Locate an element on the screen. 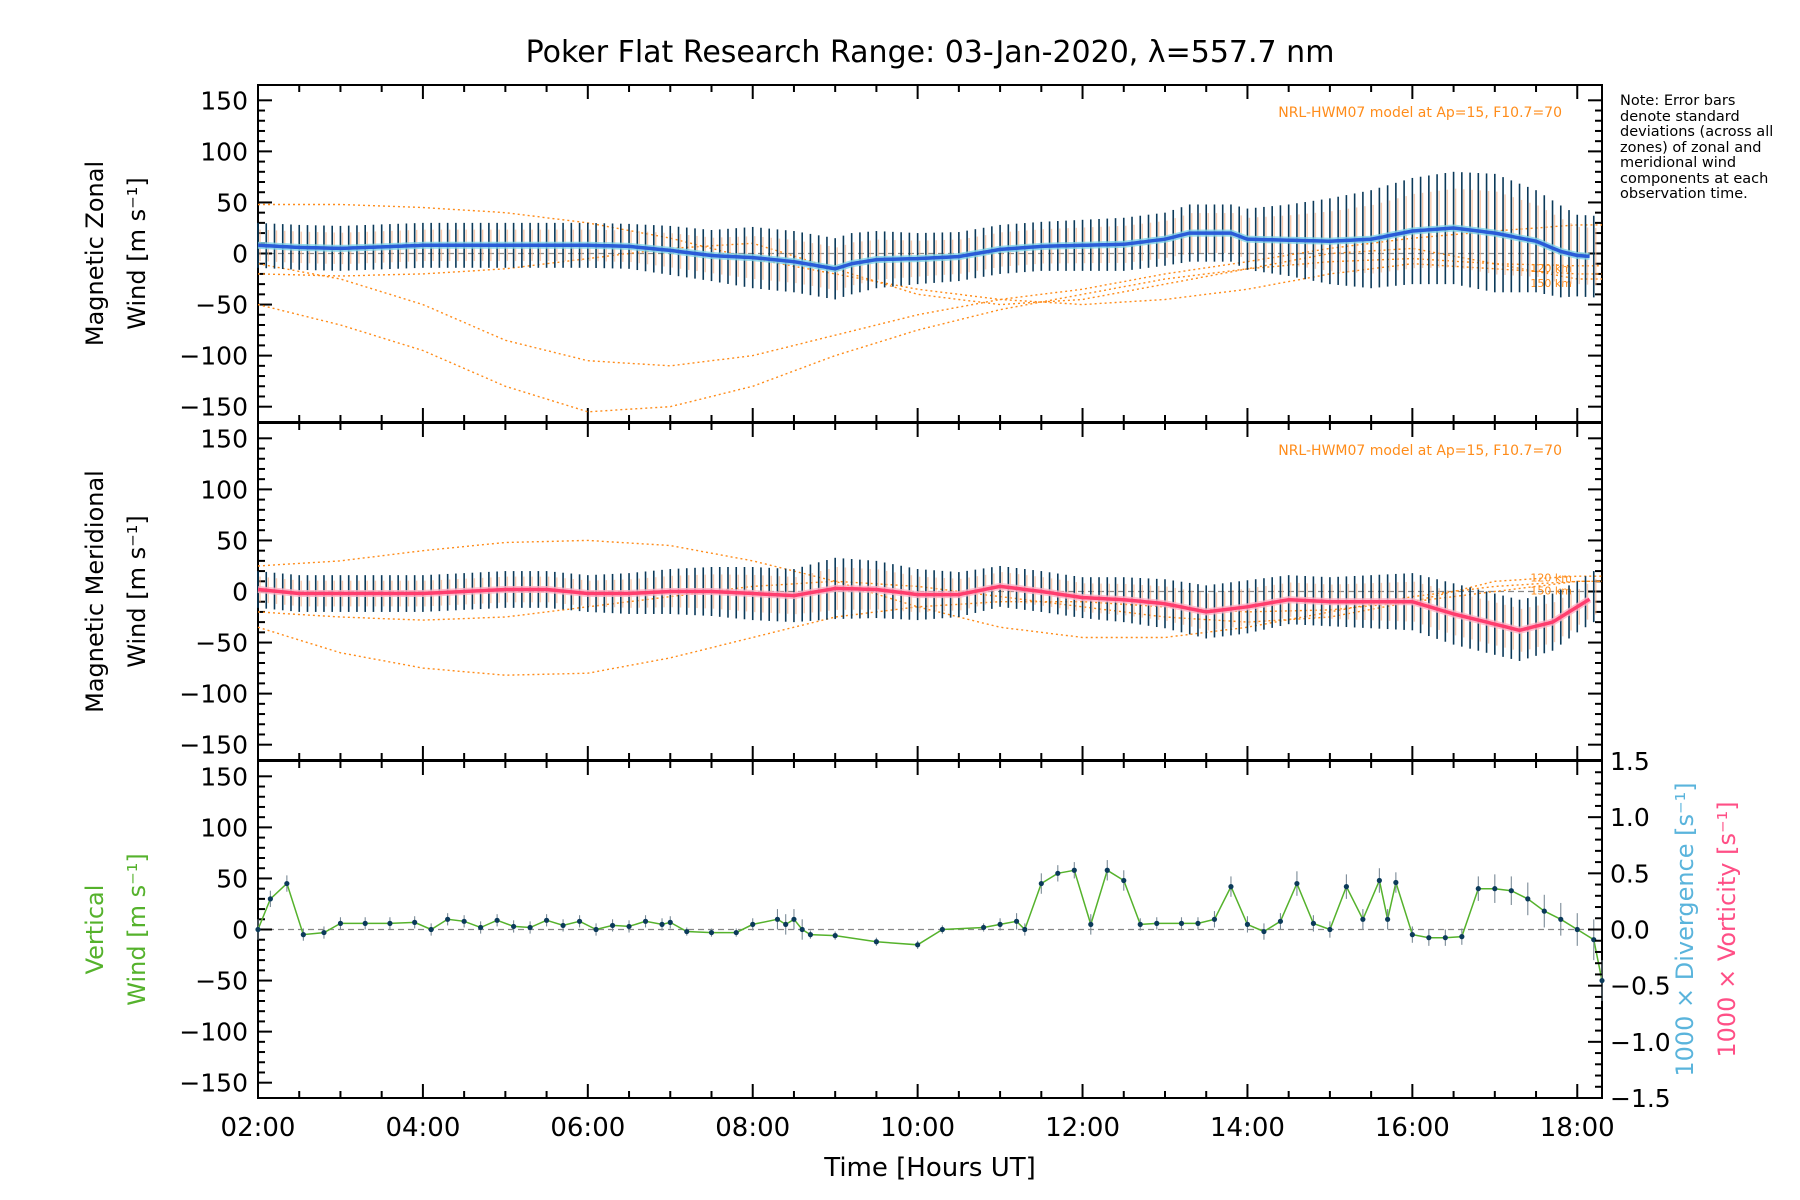  y-right-tick-label: 0.0 is located at coordinates (1630, 930).